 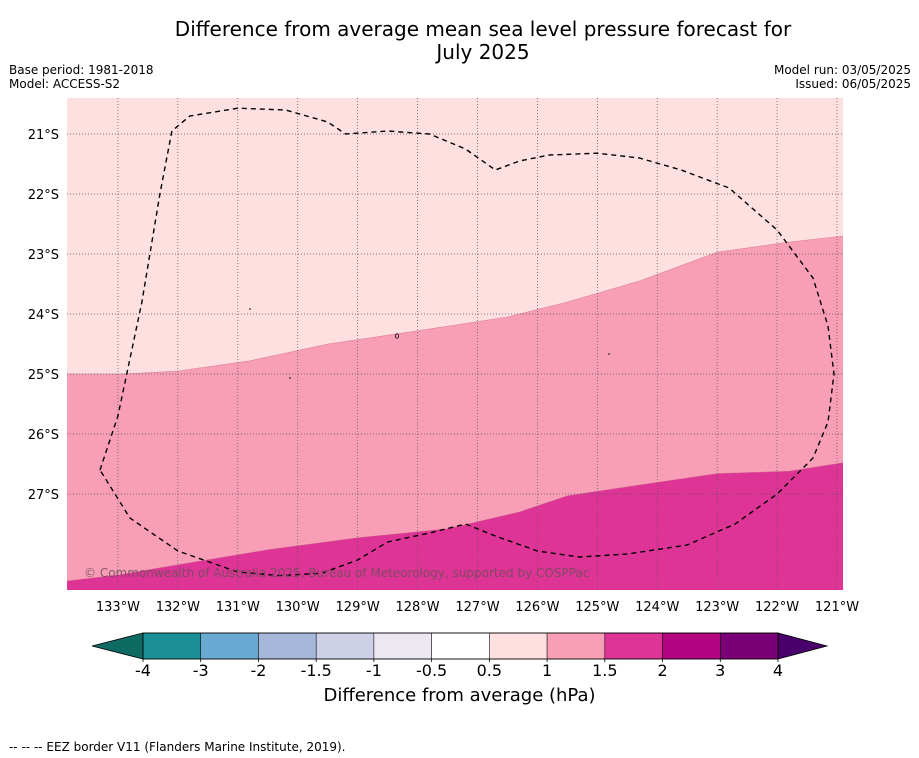 I want to click on colorbar-tick-label: -3, so click(x=201, y=670).